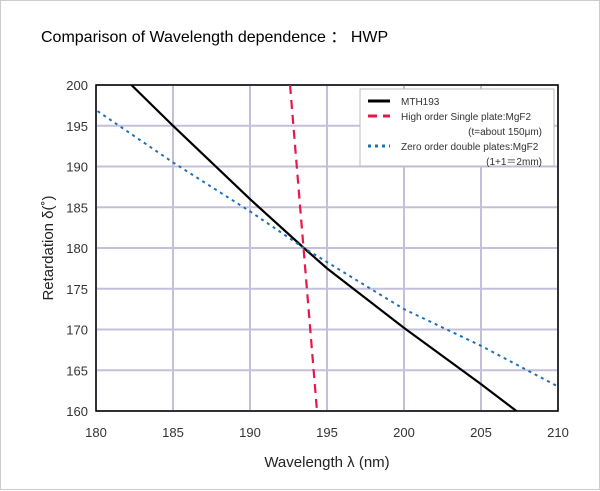 This screenshot has width=600, height=491. I want to click on y-tick-label: 180, so click(77, 248).